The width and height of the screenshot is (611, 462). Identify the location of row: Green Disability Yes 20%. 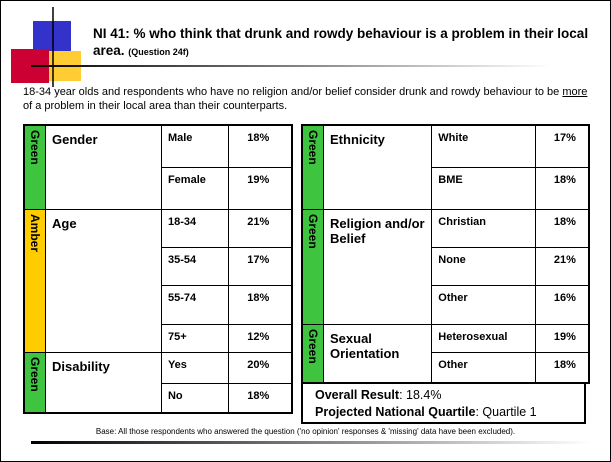
(158, 382).